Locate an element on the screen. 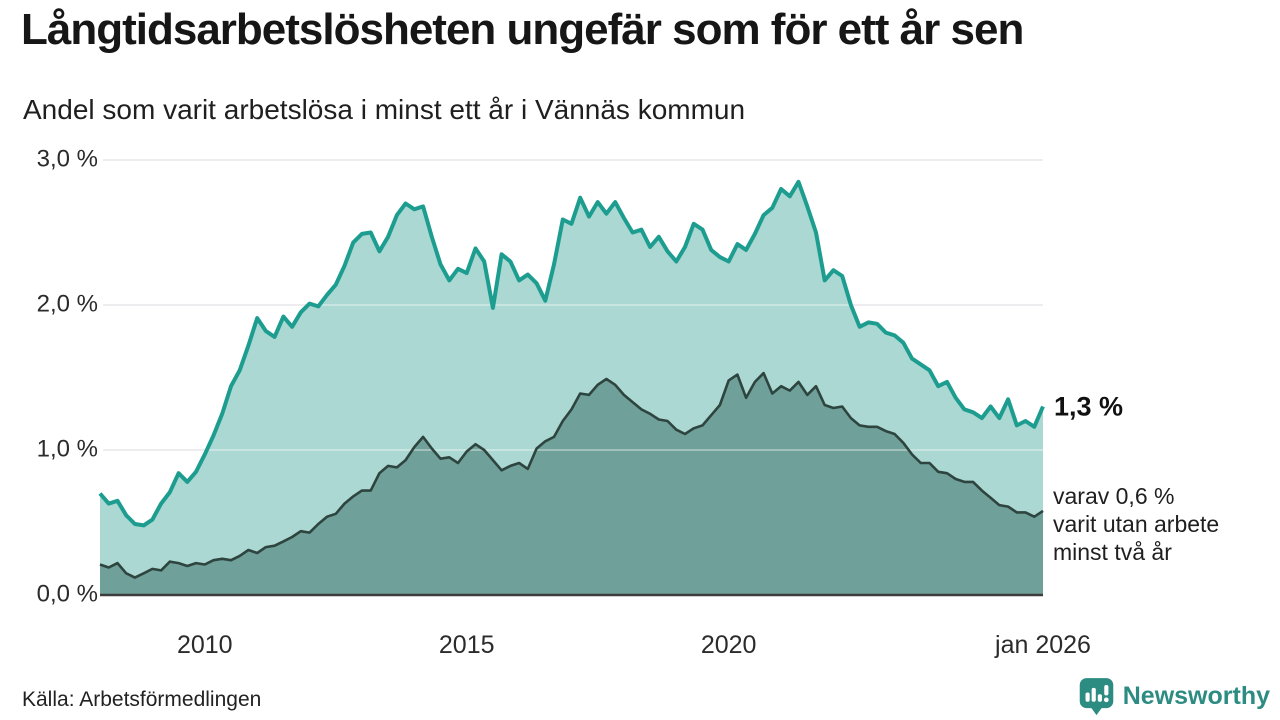 Image resolution: width=1280 pixels, height=720 pixels. newsworthy-logo: Newsworthy is located at coordinates (1174, 696).